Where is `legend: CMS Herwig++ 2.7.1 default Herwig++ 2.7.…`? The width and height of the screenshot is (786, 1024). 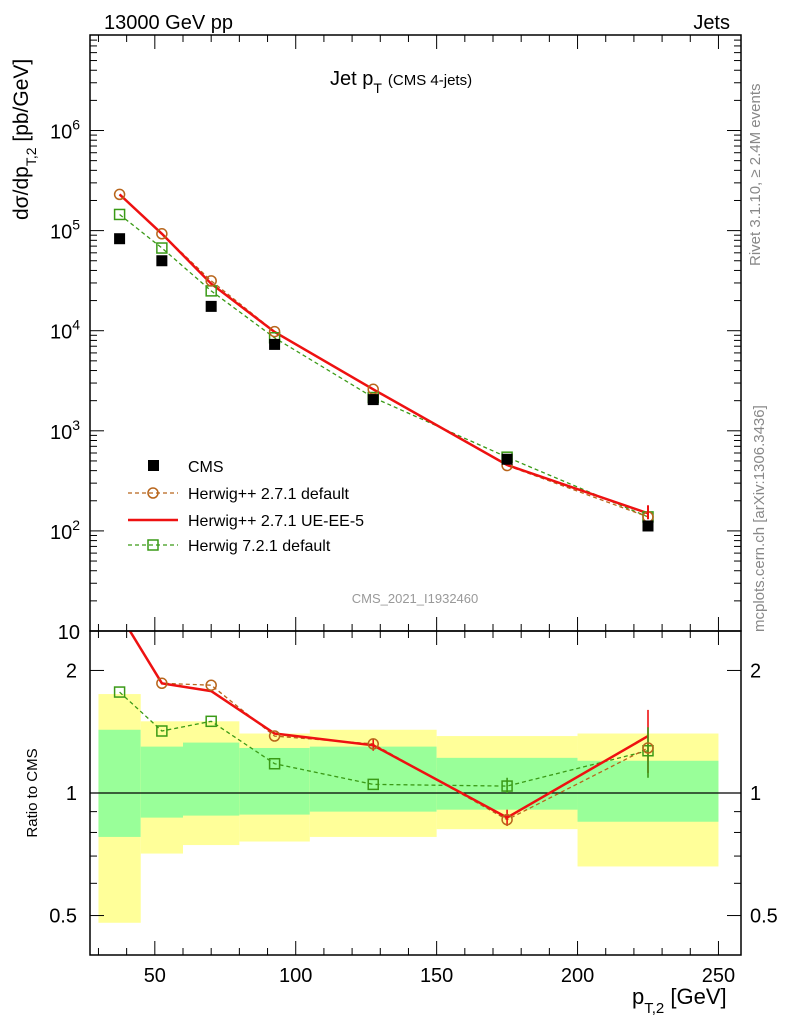 legend: CMS Herwig++ 2.7.1 default Herwig++ 2.7.… is located at coordinates (246, 507).